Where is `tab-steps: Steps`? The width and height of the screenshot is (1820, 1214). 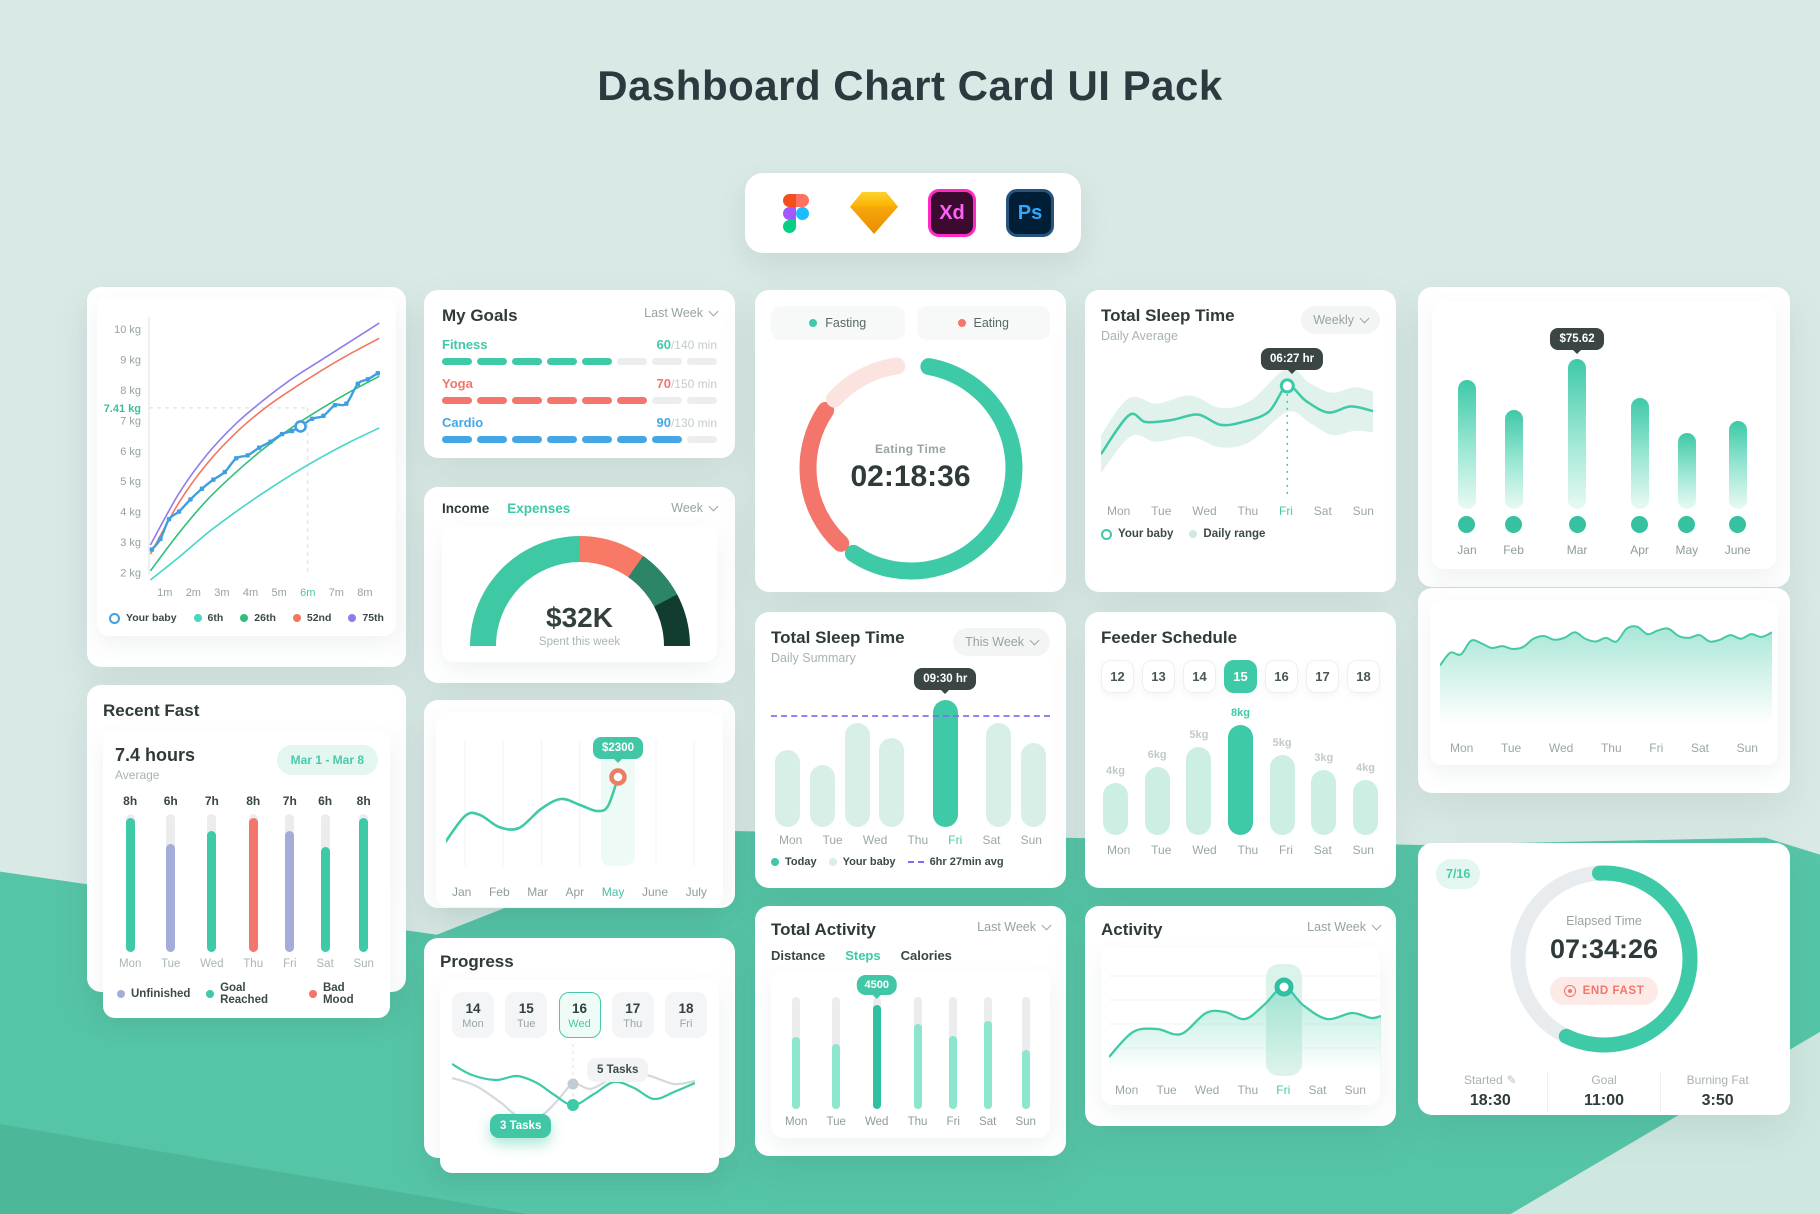
tab-steps: Steps is located at coordinates (863, 955).